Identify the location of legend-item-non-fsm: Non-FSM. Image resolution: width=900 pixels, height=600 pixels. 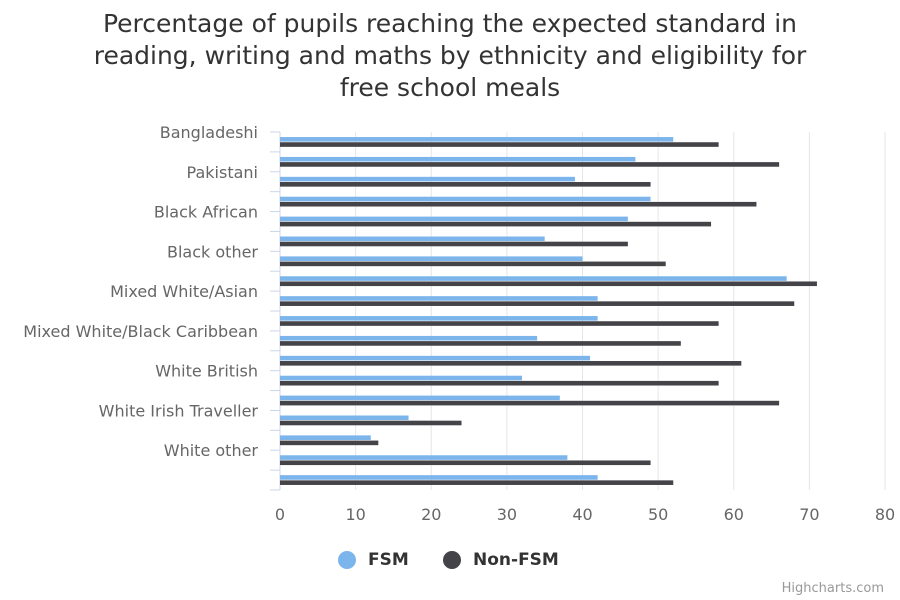
(501, 560).